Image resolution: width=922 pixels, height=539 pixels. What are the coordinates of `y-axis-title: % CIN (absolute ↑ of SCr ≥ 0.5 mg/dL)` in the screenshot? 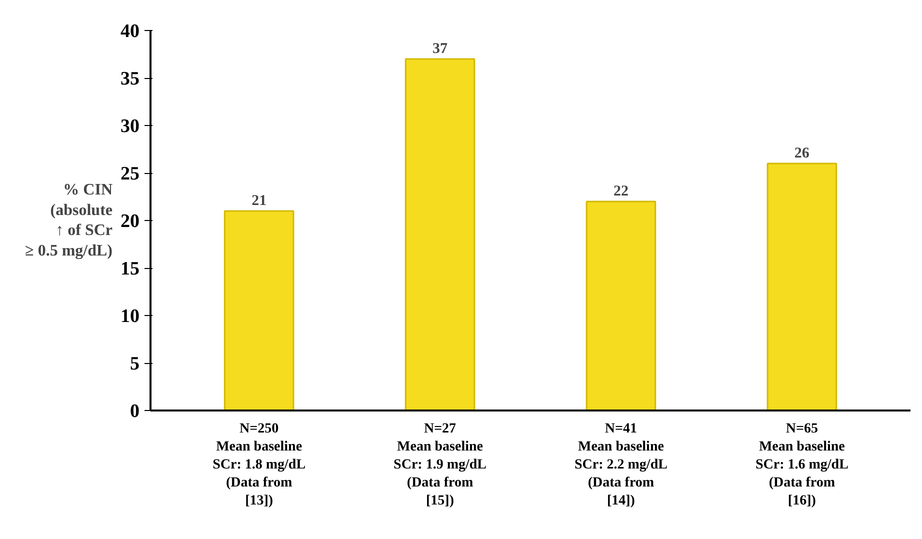 It's located at (69, 220).